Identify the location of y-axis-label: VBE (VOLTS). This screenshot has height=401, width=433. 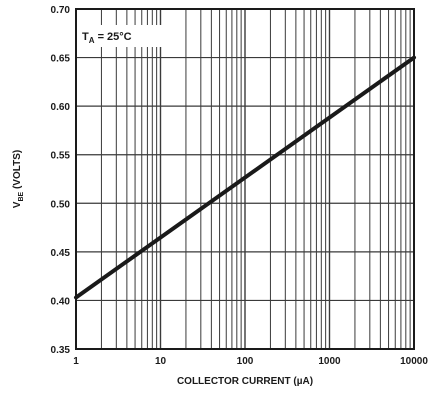
(18, 179).